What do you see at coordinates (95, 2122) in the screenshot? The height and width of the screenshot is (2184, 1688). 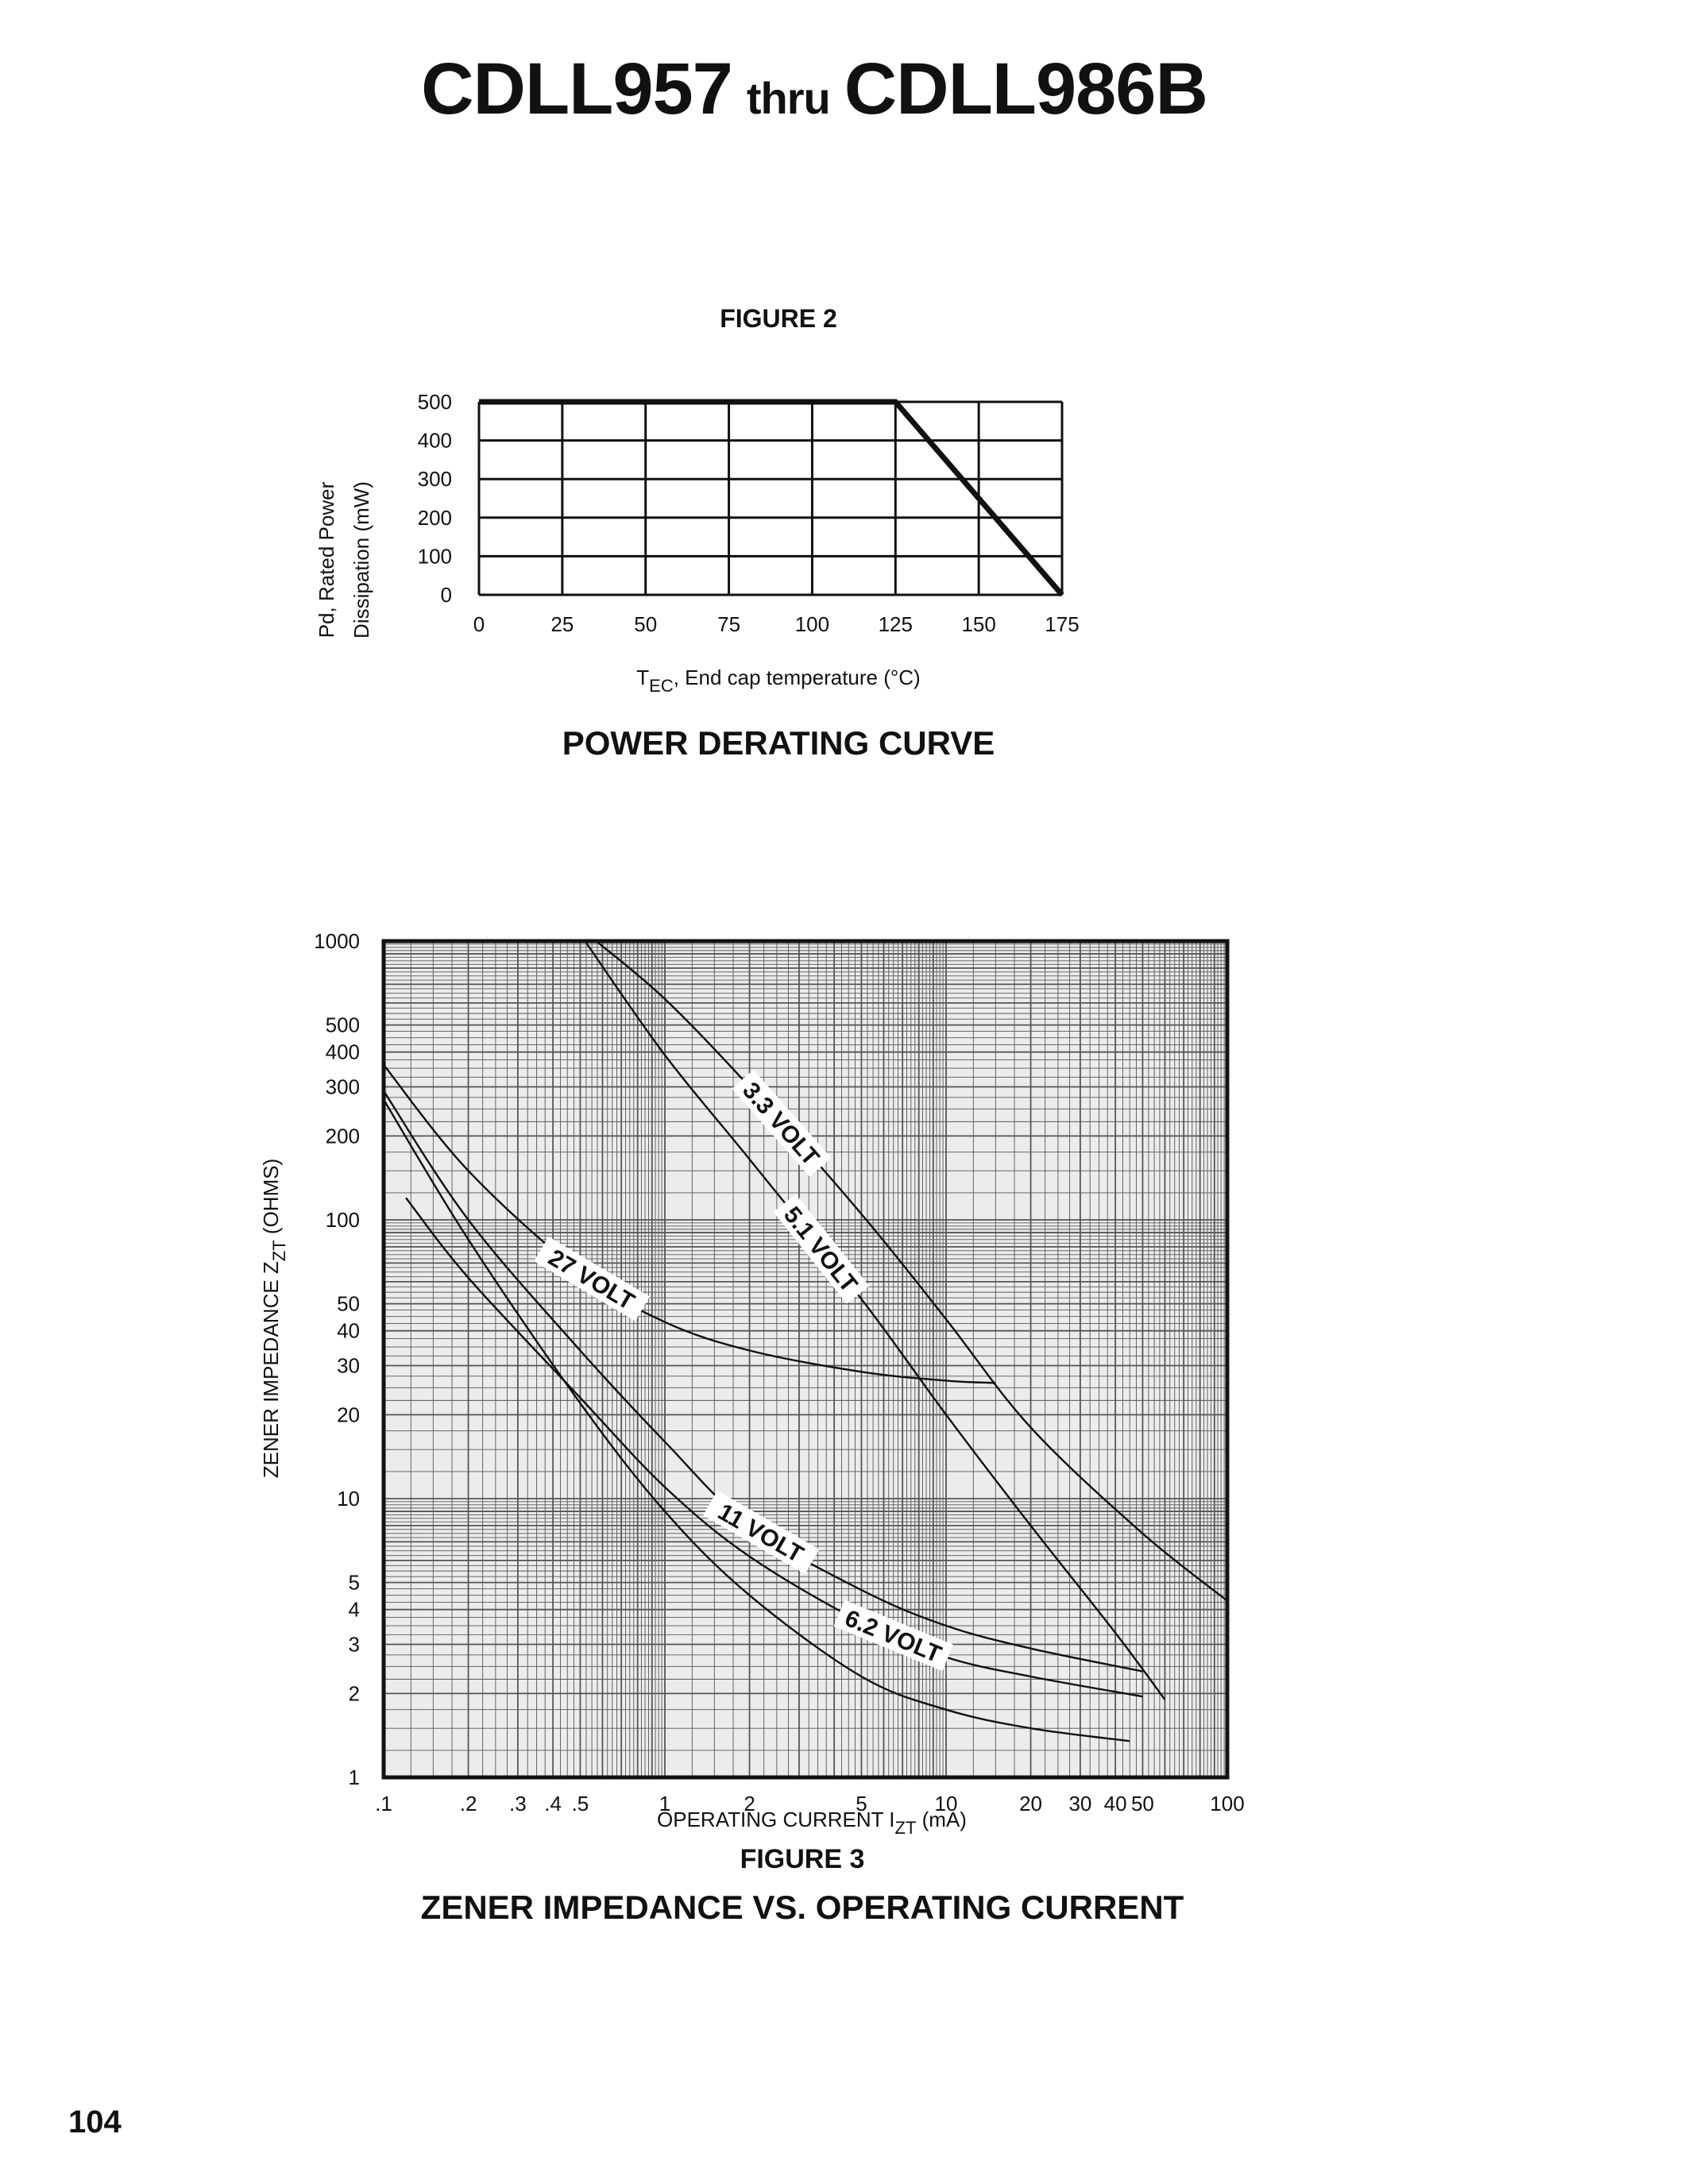 I see `page-number: 104` at bounding box center [95, 2122].